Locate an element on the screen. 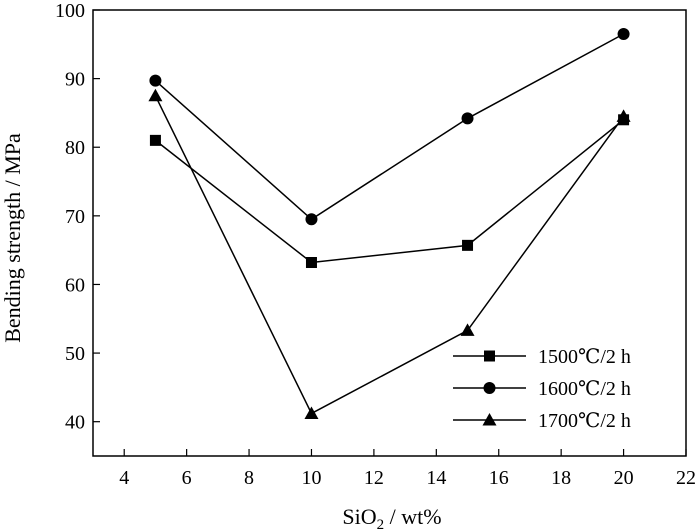  y-tick-label-90: 90 is located at coordinates (75, 80).